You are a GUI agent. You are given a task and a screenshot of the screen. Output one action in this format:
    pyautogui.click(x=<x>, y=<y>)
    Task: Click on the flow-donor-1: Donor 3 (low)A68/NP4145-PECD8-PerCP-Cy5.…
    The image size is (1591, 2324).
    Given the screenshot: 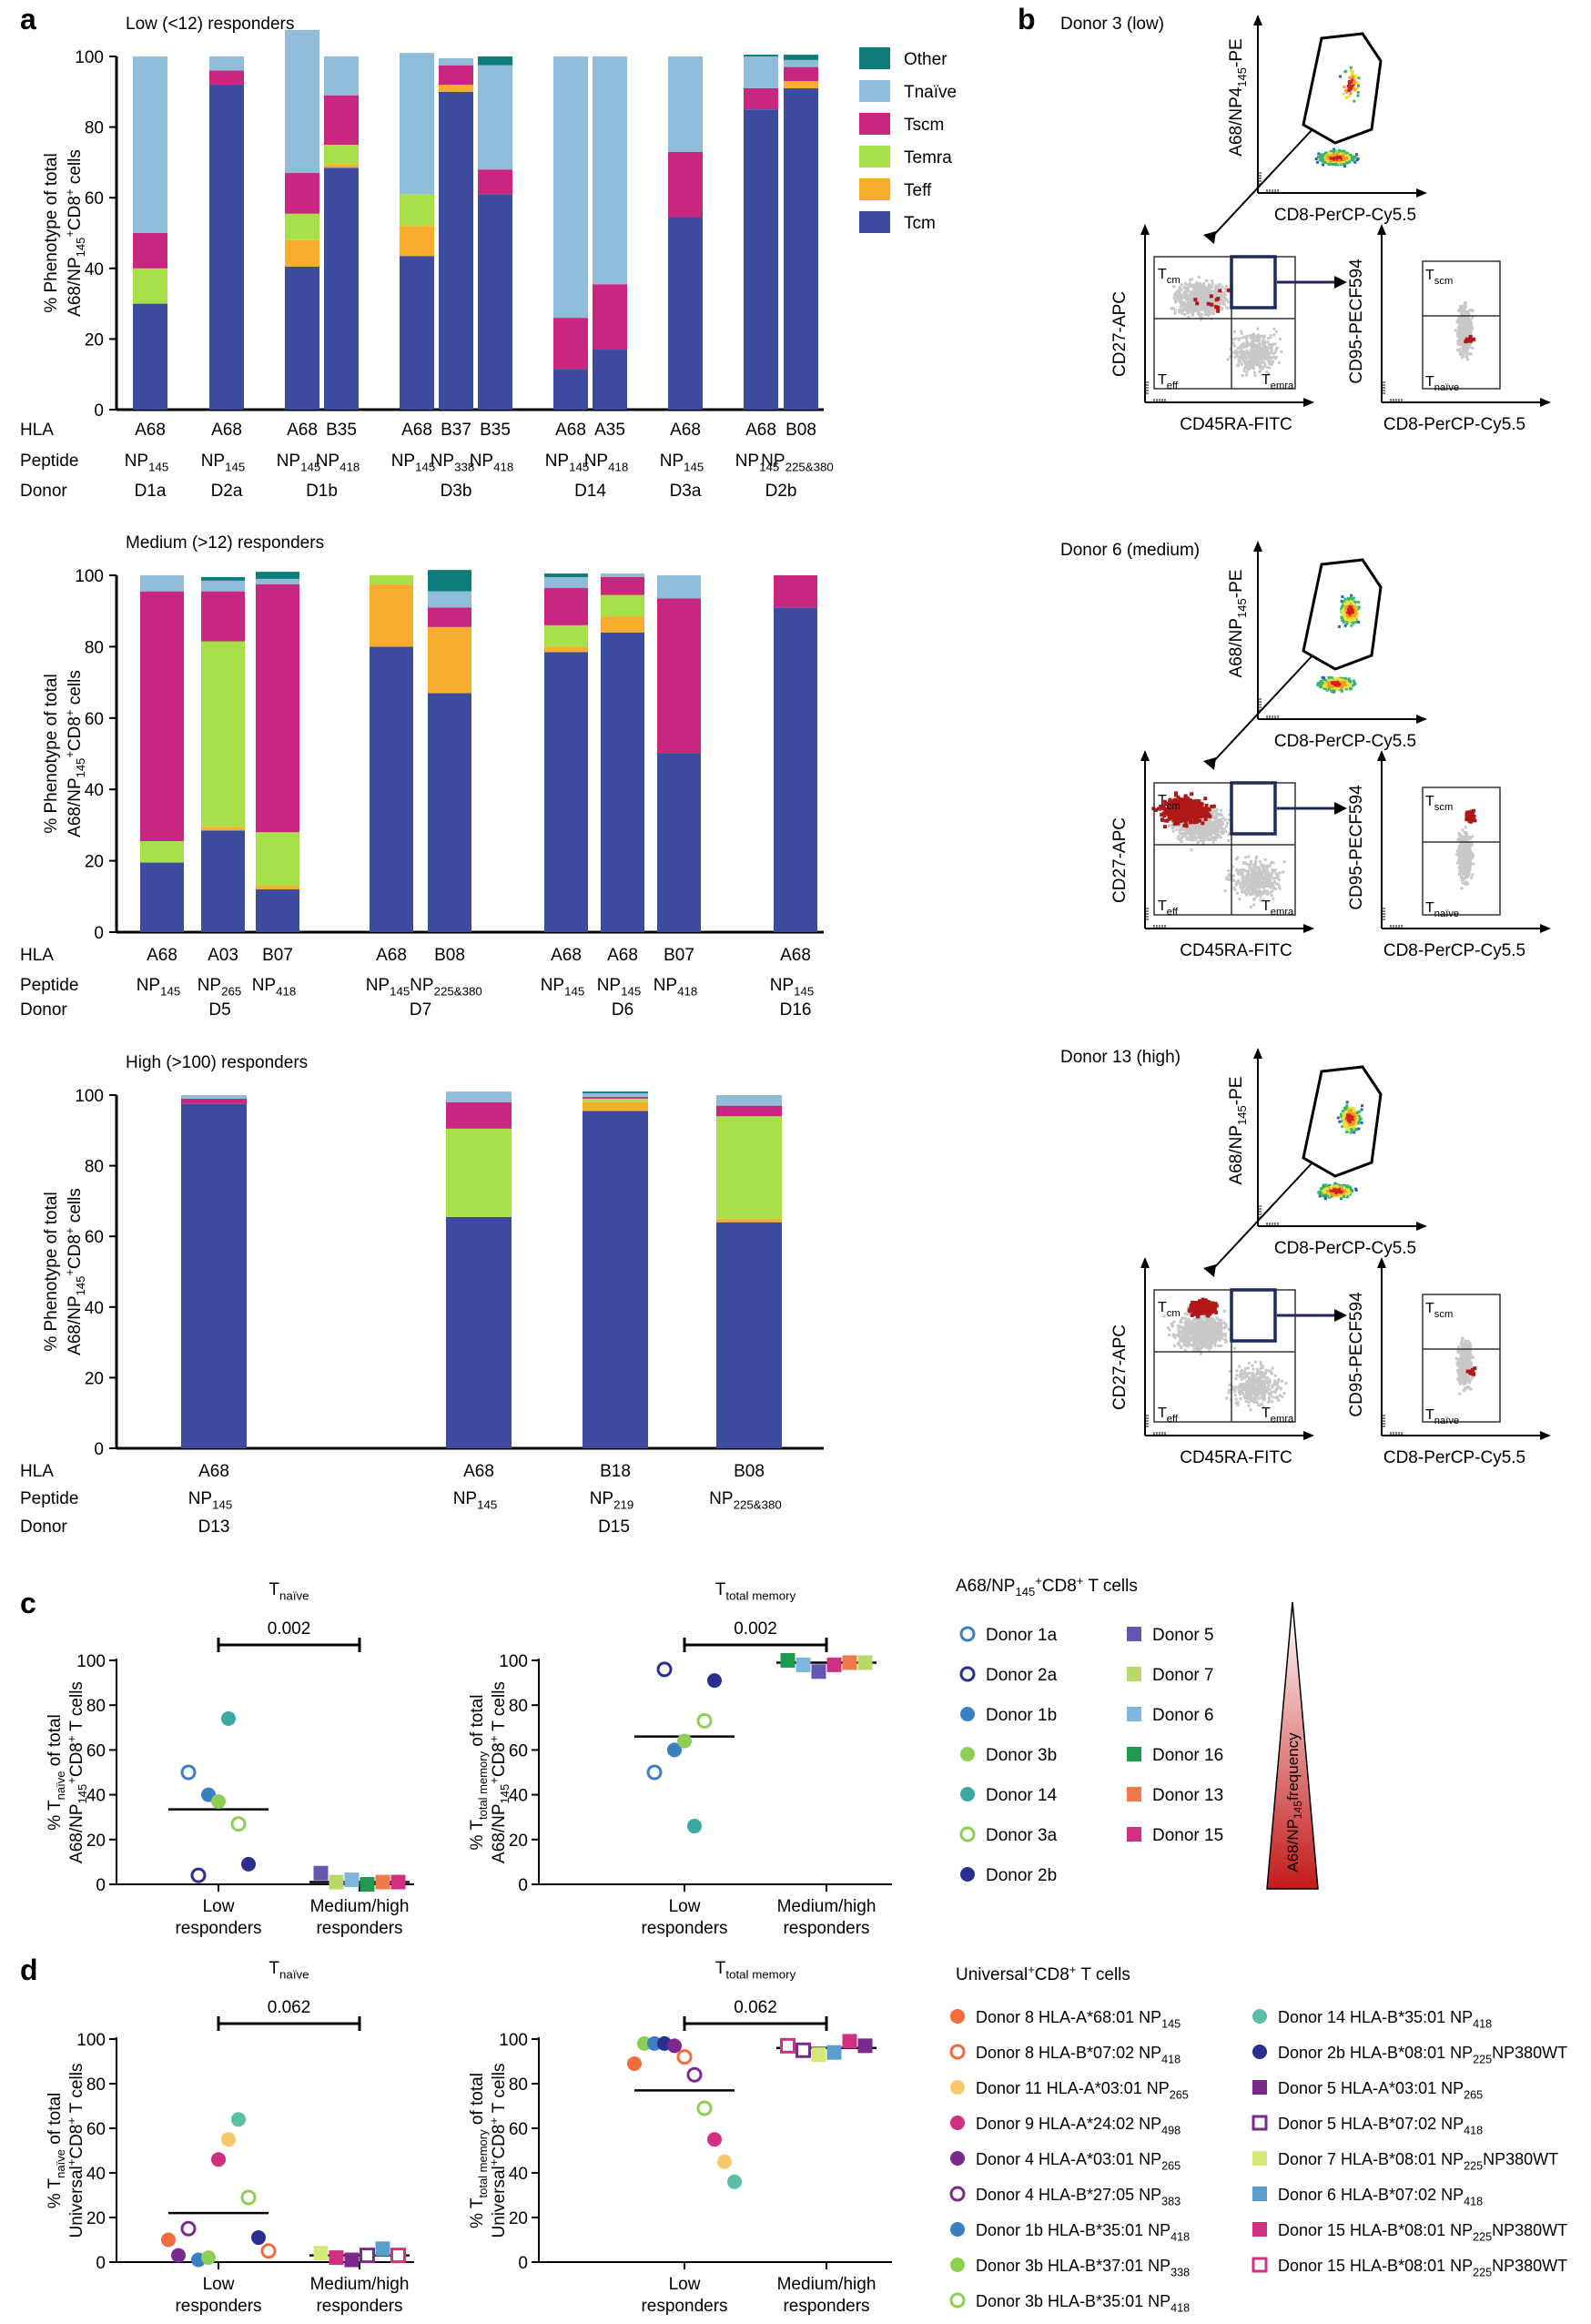 What is the action you would take?
    pyautogui.click(x=1305, y=225)
    